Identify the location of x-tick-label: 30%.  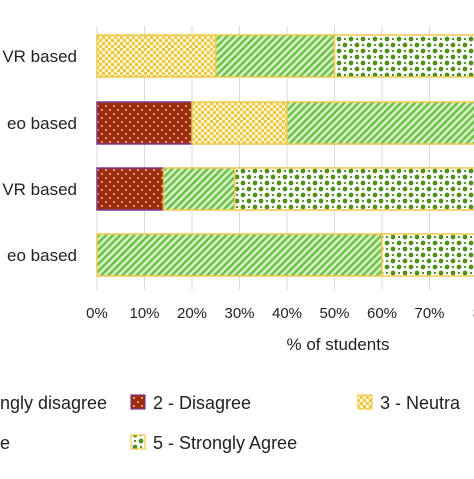
(239, 313).